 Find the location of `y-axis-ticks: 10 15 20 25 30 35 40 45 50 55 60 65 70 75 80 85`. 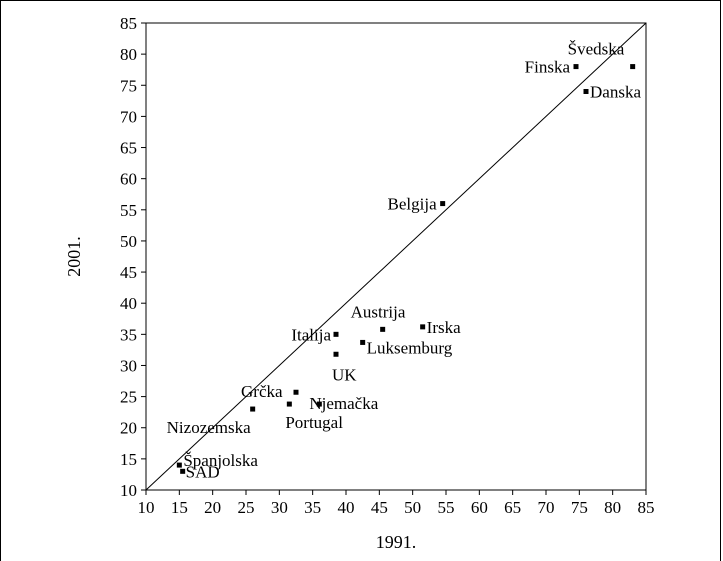

y-axis-ticks: 10 15 20 25 30 35 40 45 50 55 60 65 70 75 80 85 is located at coordinates (133, 257).